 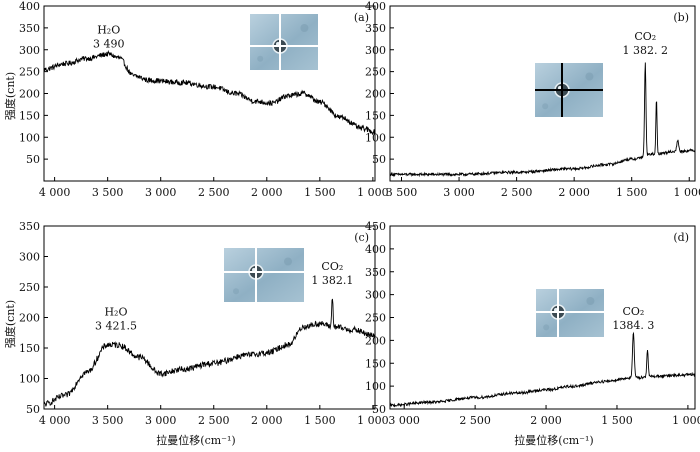 What do you see at coordinates (633, 325) in the screenshot?
I see `peak-annotation: 1384. 3` at bounding box center [633, 325].